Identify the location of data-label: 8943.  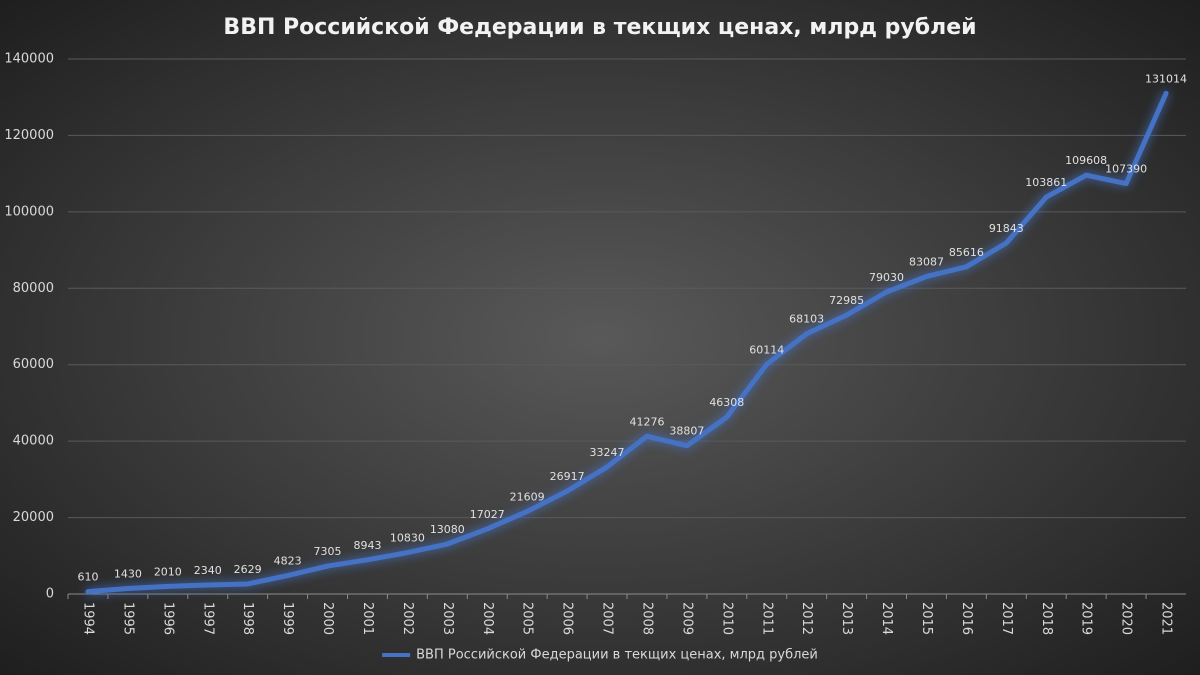
(367, 545).